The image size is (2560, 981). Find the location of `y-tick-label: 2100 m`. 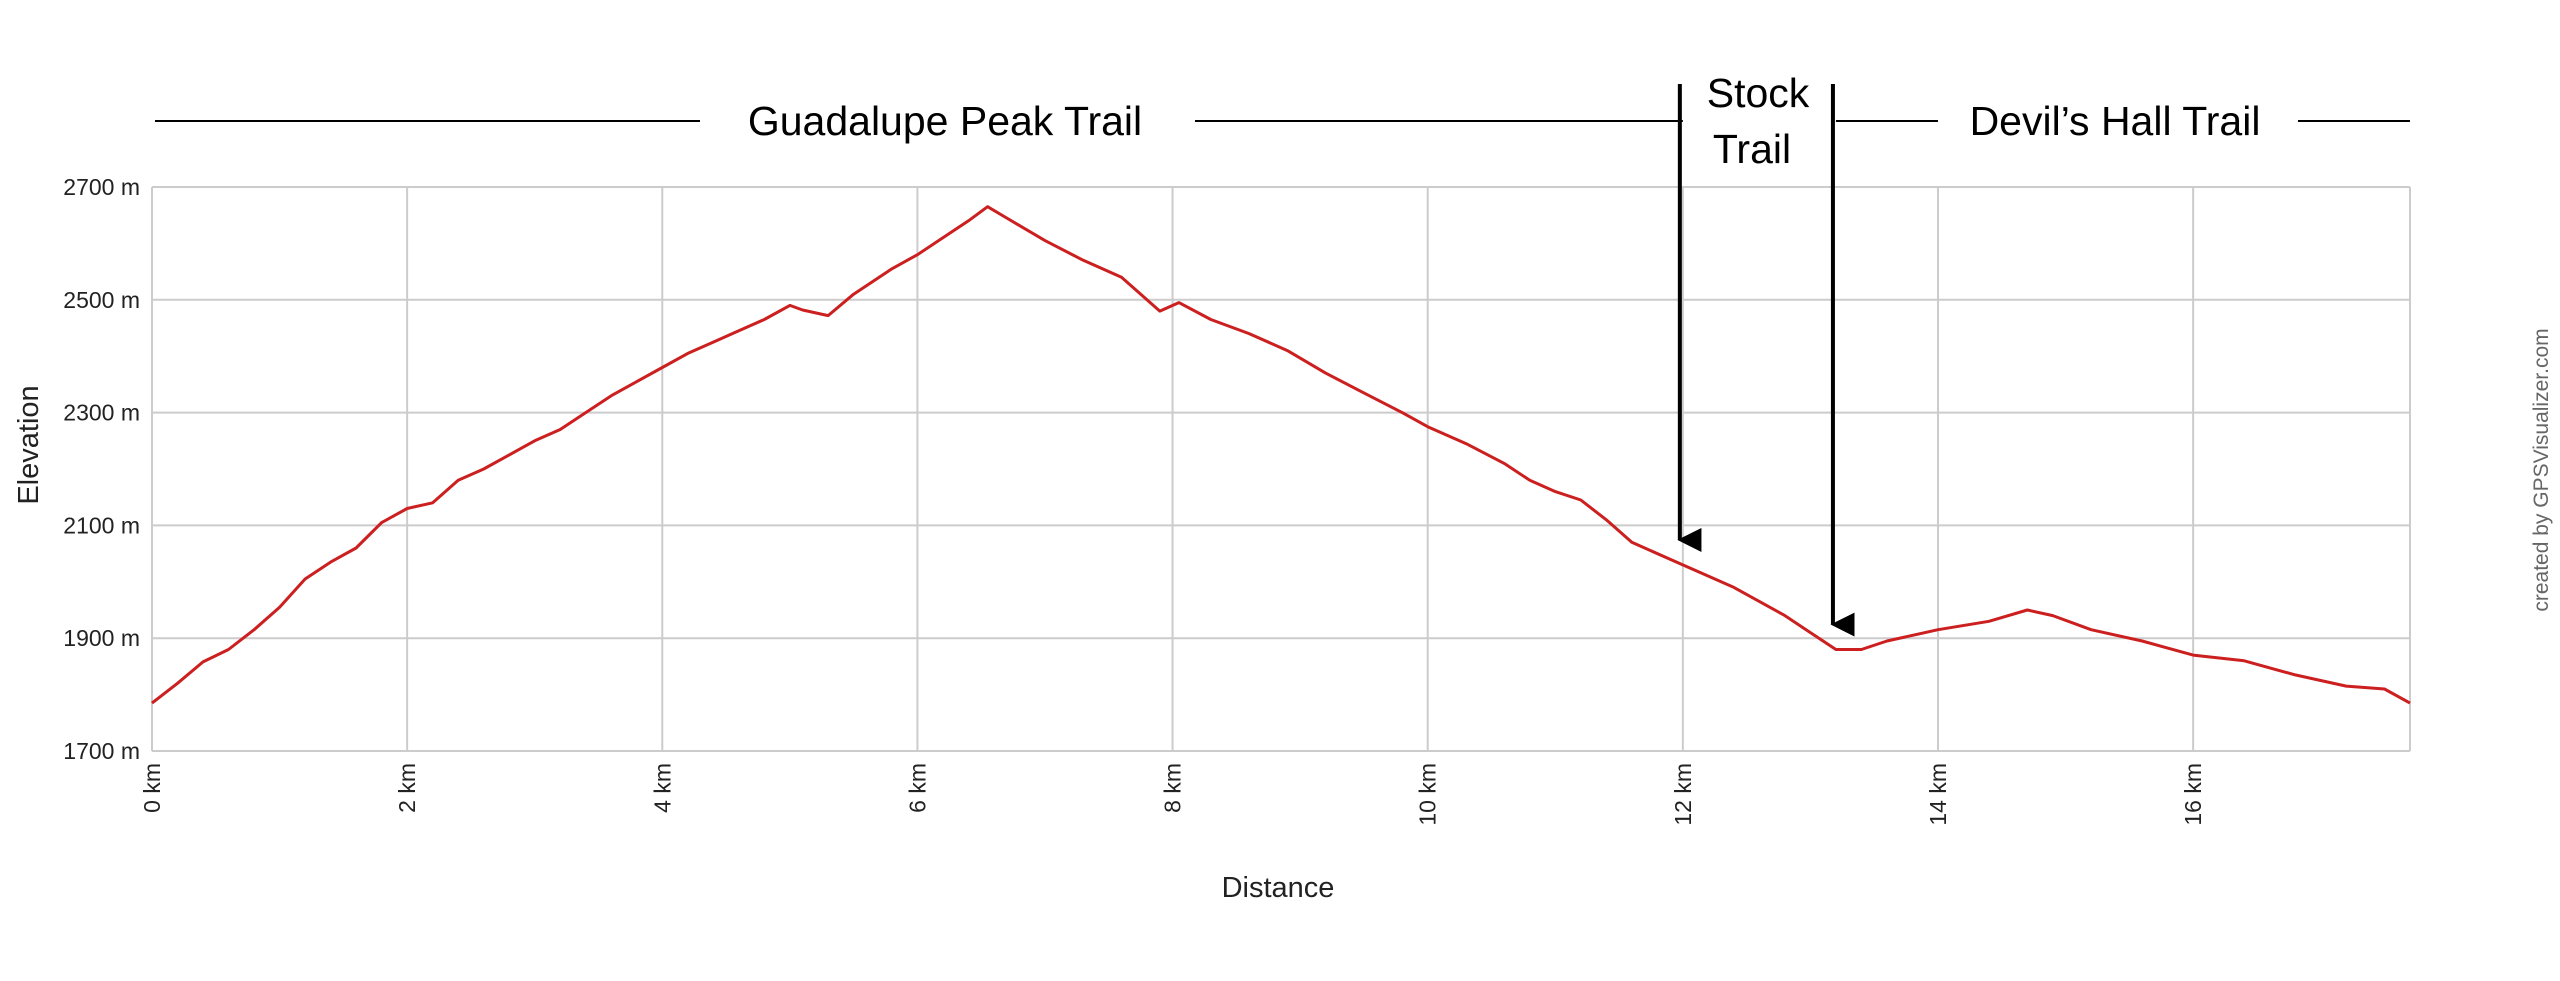

y-tick-label: 2100 m is located at coordinates (101, 525).